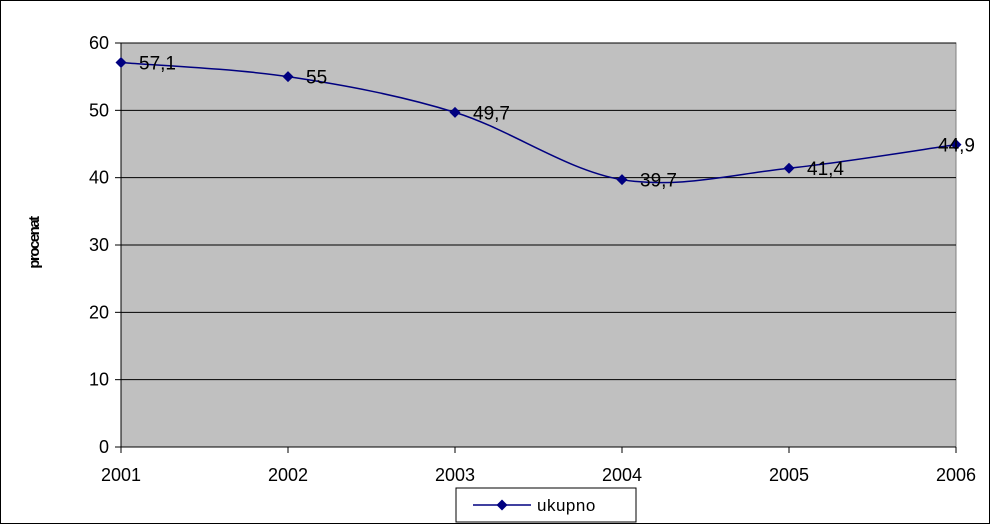  What do you see at coordinates (99, 312) in the screenshot?
I see `y-tick-label: 20` at bounding box center [99, 312].